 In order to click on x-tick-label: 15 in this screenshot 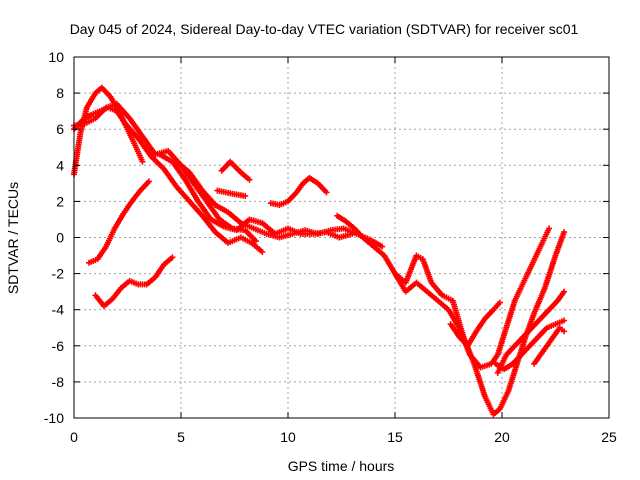, I will do `click(395, 437)`.